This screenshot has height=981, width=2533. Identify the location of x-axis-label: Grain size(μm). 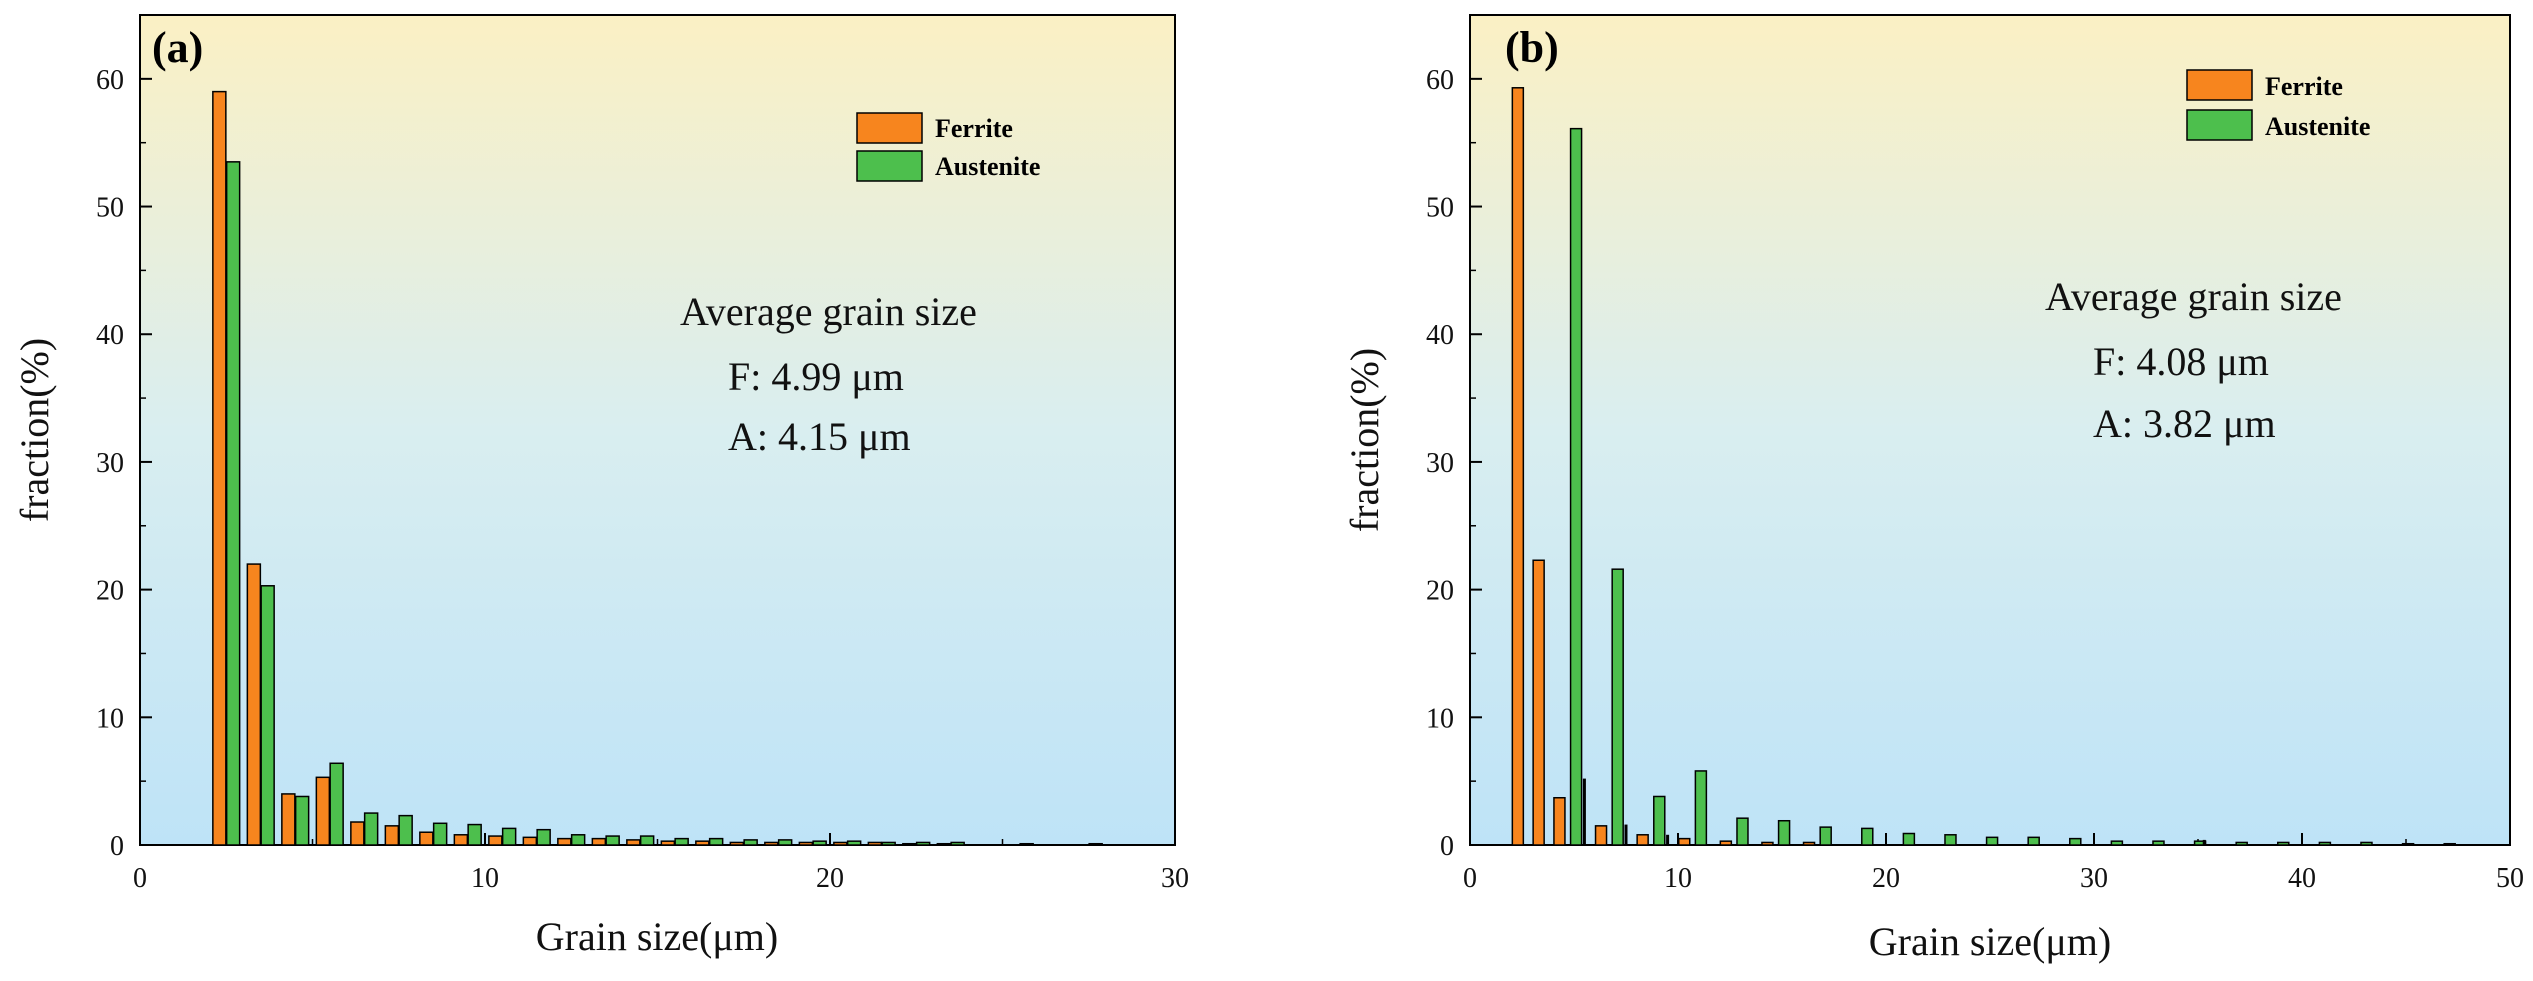
(1990, 941).